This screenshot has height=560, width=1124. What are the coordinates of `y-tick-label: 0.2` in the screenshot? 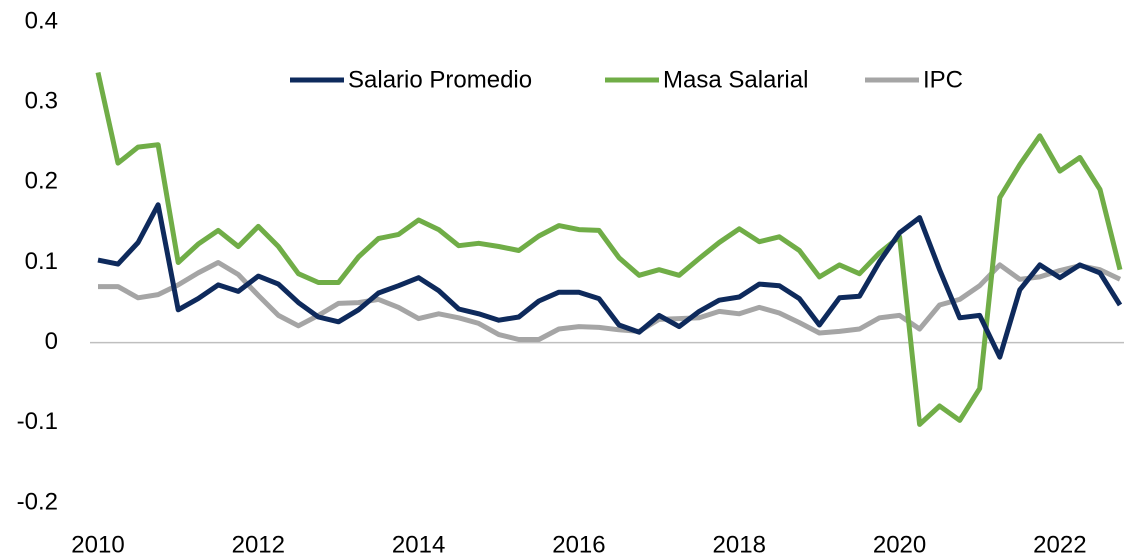 It's located at (41, 181).